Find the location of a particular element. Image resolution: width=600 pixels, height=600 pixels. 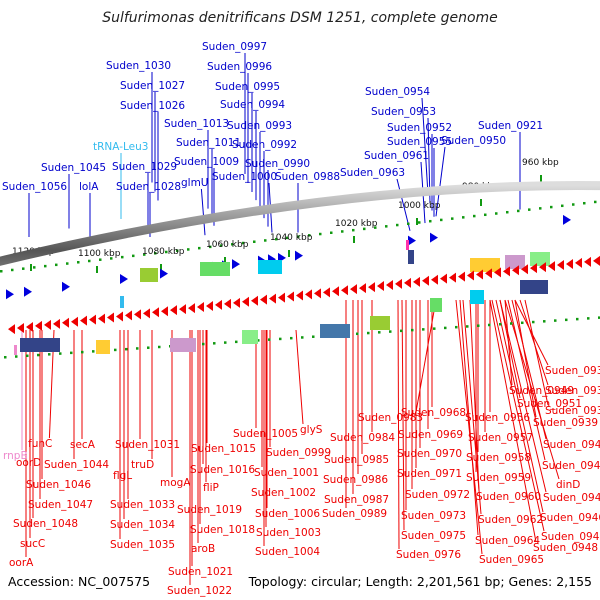

gene-label: Suden_0934 is located at coordinates (572, 371).